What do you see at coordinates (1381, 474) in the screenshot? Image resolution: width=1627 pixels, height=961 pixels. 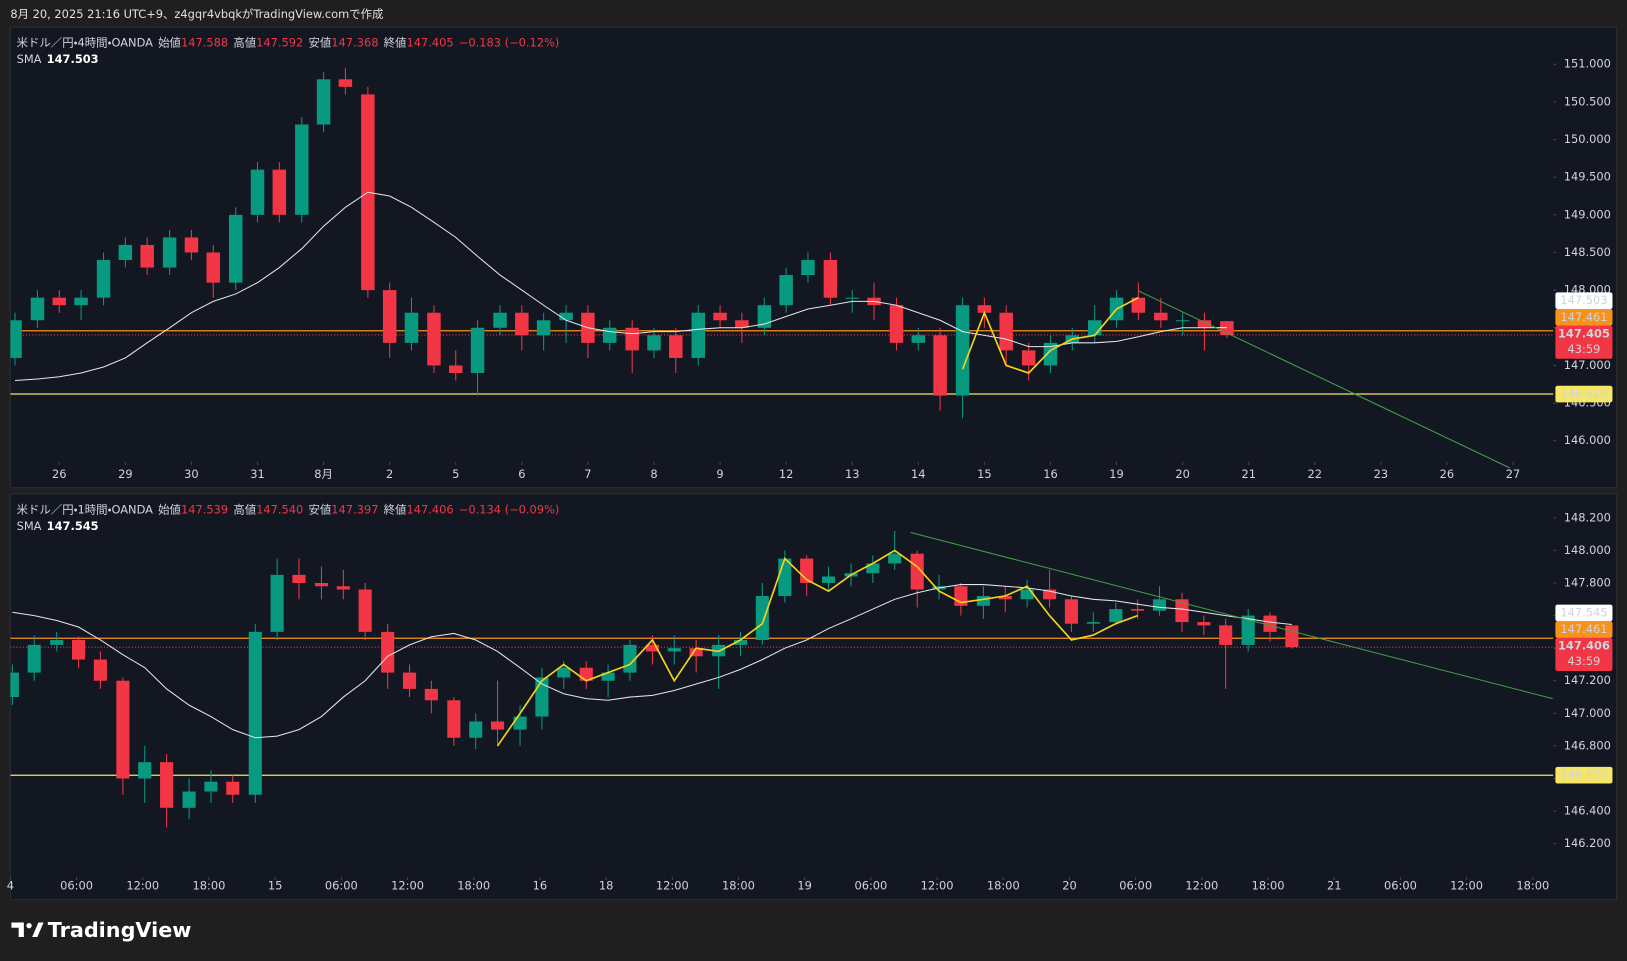 I see `x-tick-label: 23` at bounding box center [1381, 474].